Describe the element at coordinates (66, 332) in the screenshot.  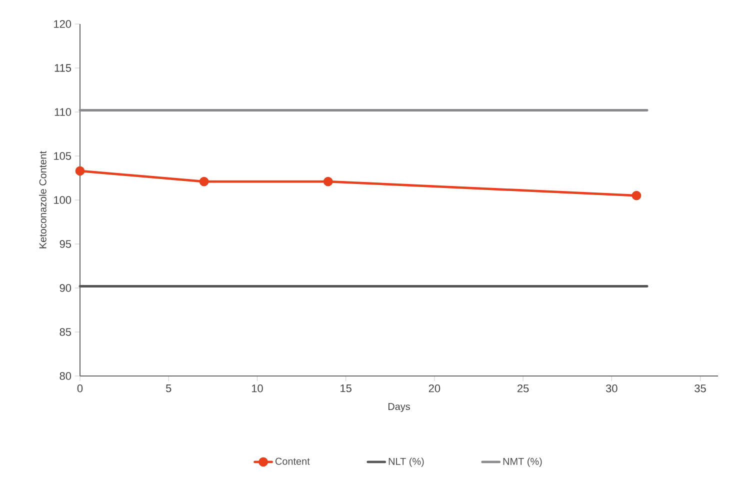
I see `y-tick-label: 85` at that location.